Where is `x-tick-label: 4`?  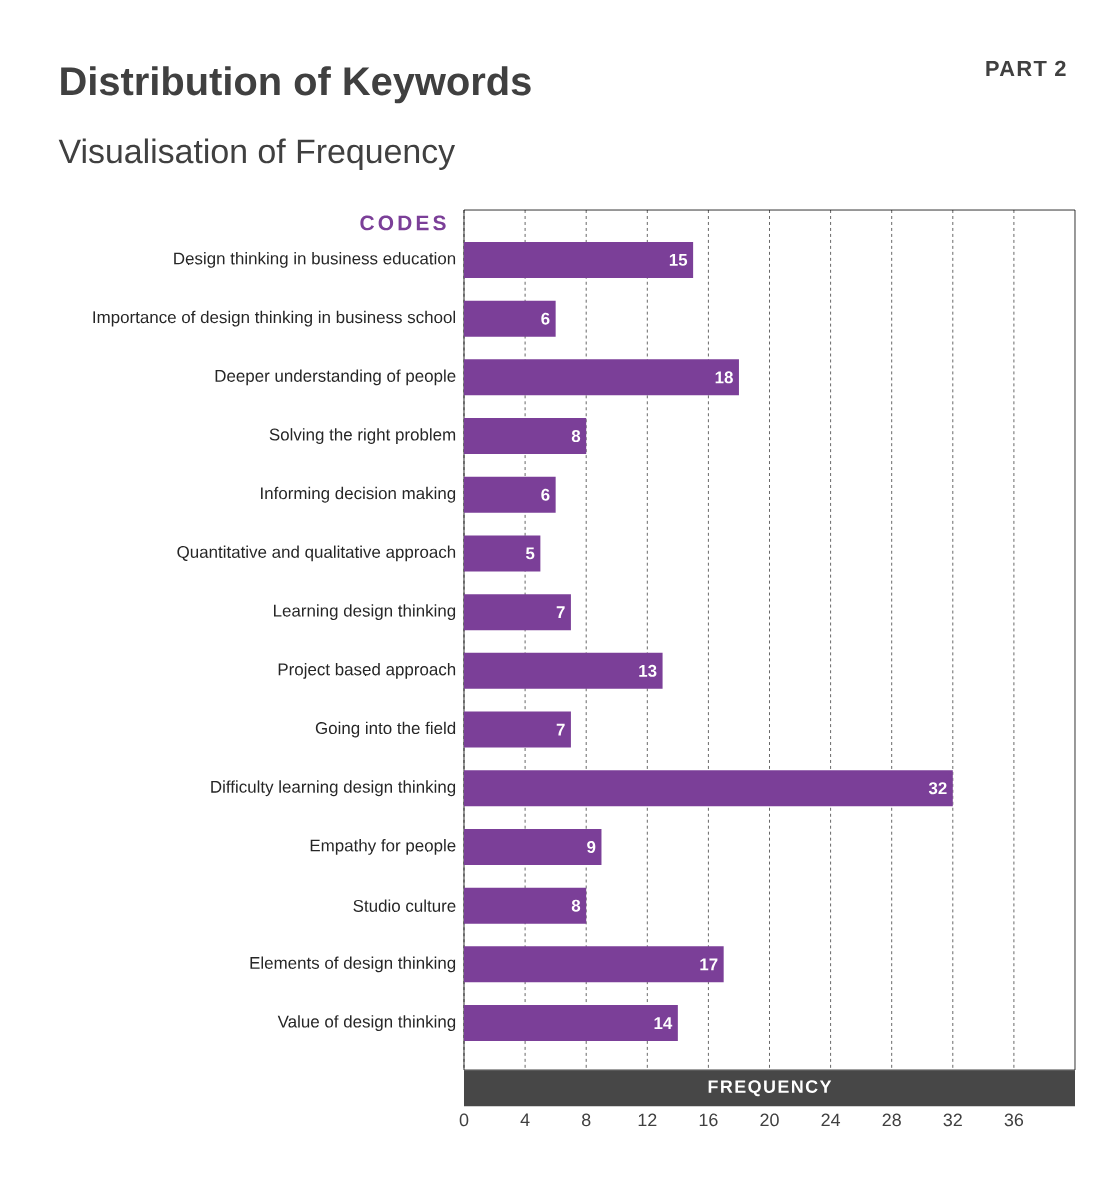 x-tick-label: 4 is located at coordinates (525, 1119).